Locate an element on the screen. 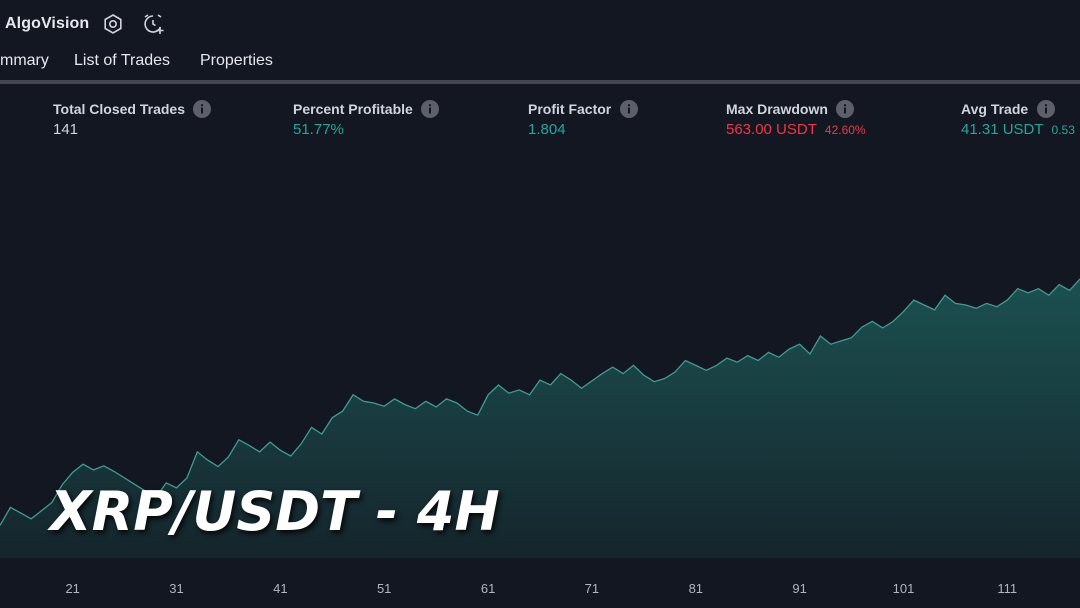 This screenshot has height=608, width=1080. x-tick-label: 111 is located at coordinates (1007, 588).